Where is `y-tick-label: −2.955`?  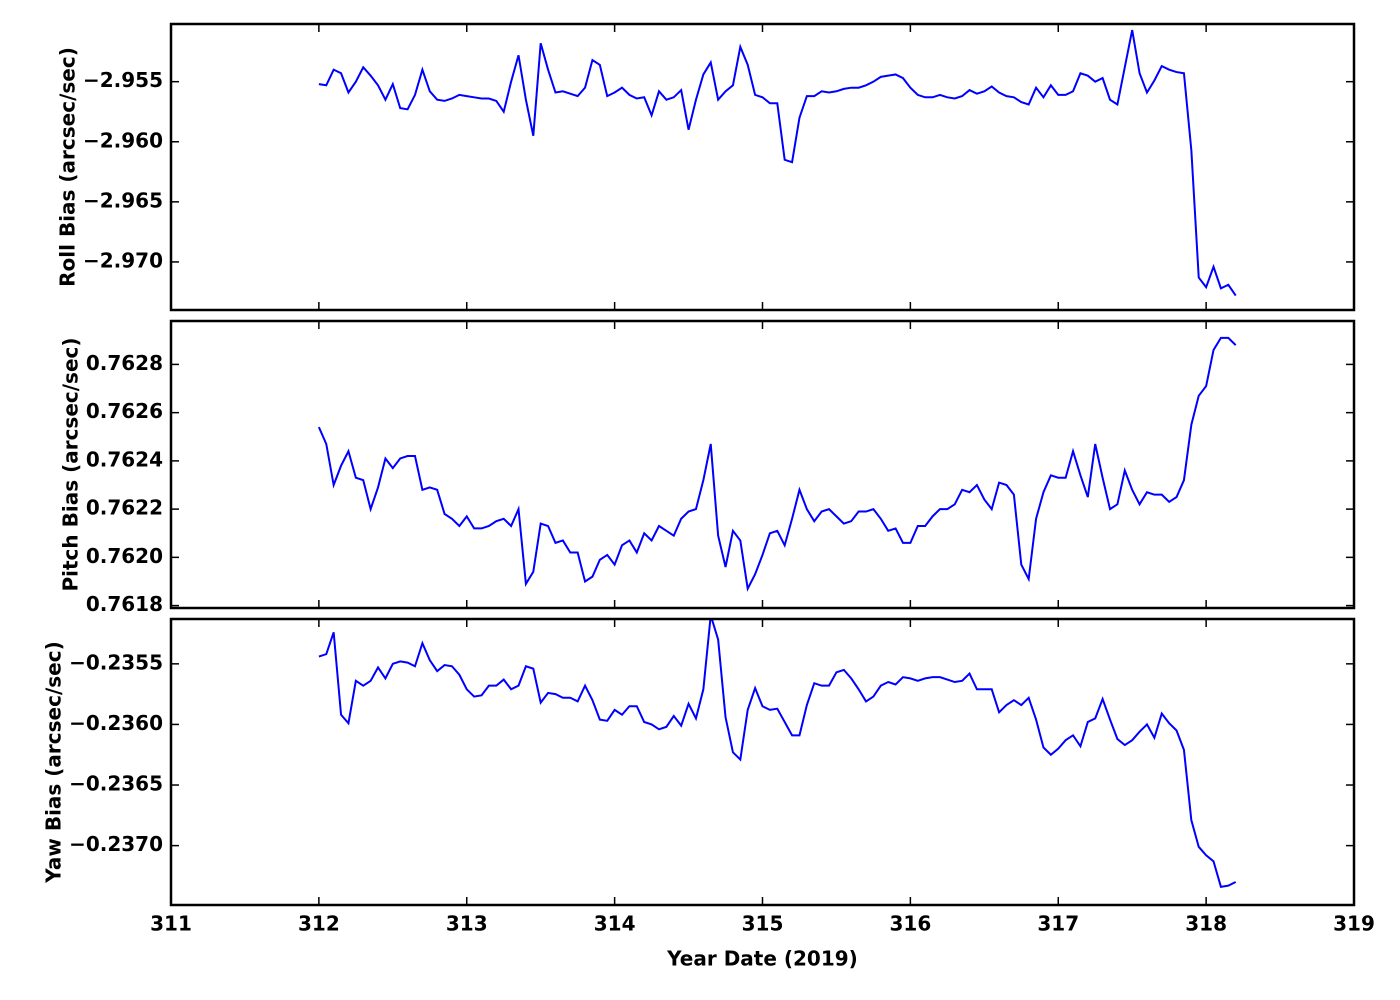
y-tick-label: −2.955 is located at coordinates (123, 80).